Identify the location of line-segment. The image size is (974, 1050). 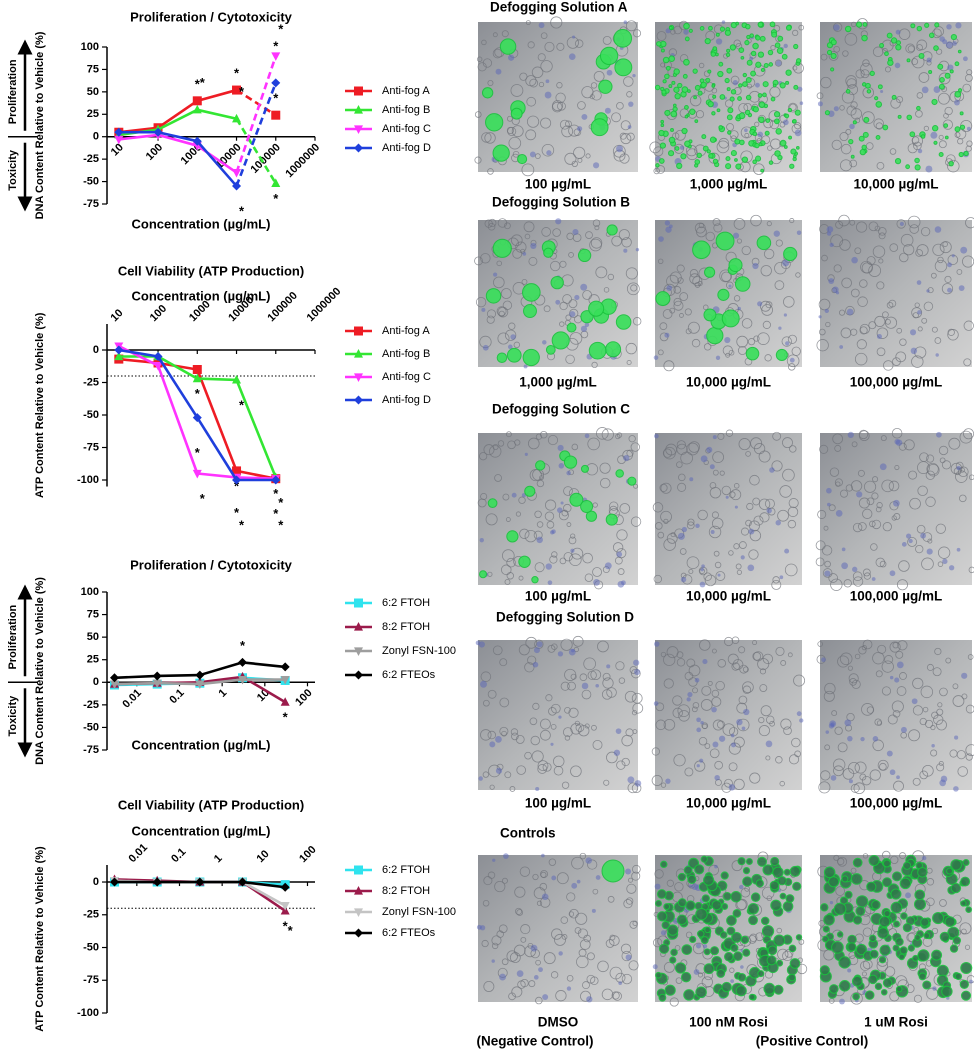
(256, 478).